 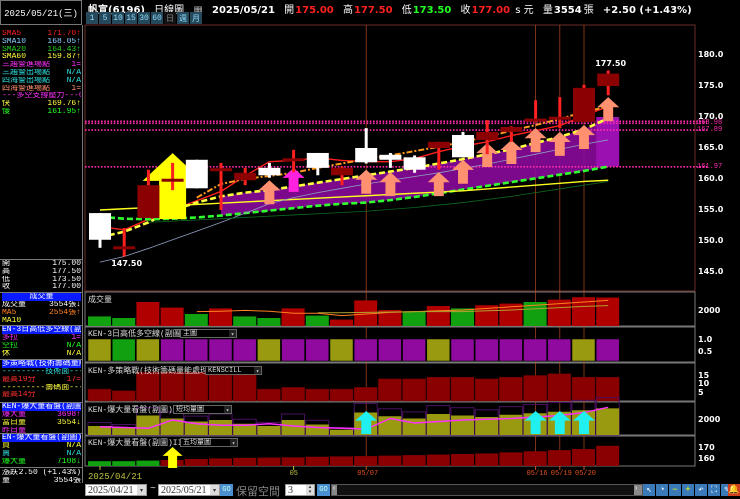 I want to click on tab-月: 月, so click(x=196, y=18).